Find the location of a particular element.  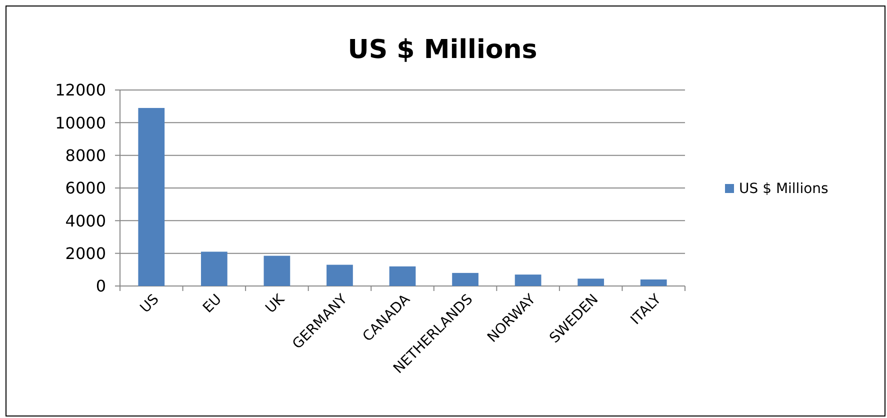

y-tick-label: 10000 is located at coordinates (80, 122).